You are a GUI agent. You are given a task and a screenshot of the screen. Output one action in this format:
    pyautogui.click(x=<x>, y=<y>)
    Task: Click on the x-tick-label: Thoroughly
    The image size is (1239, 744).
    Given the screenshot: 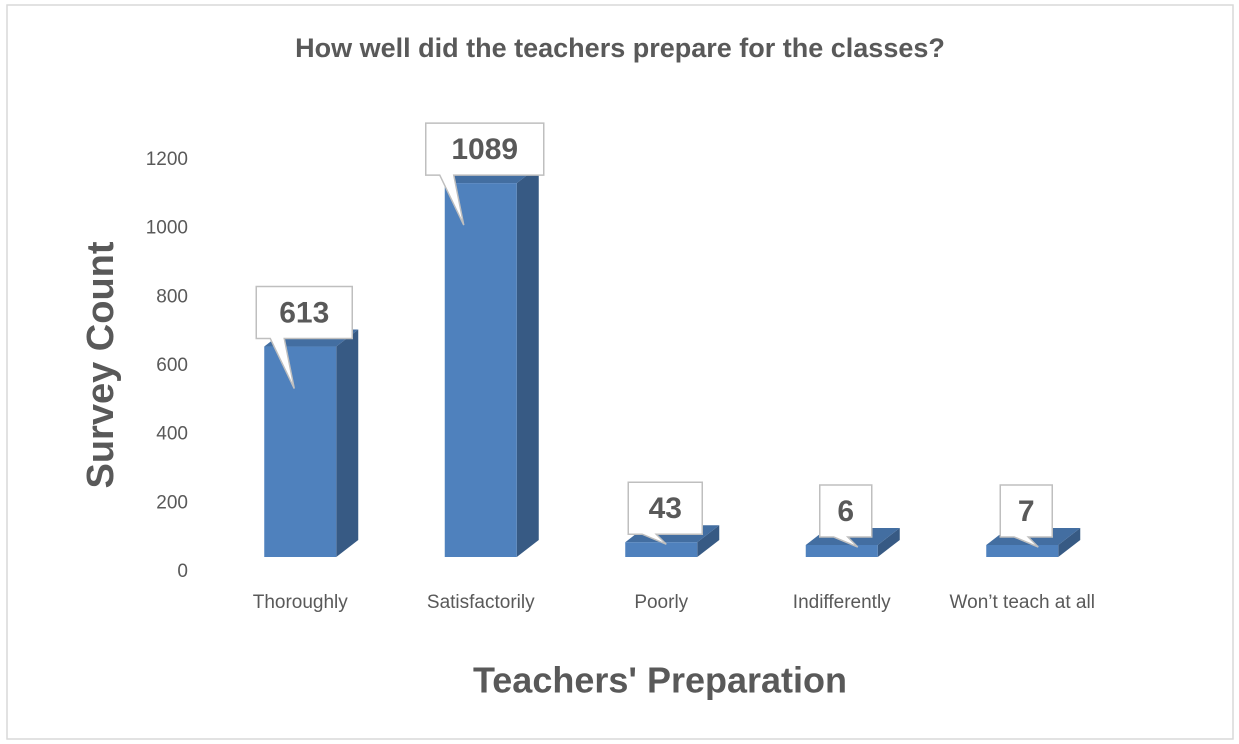 What is the action you would take?
    pyautogui.click(x=300, y=602)
    